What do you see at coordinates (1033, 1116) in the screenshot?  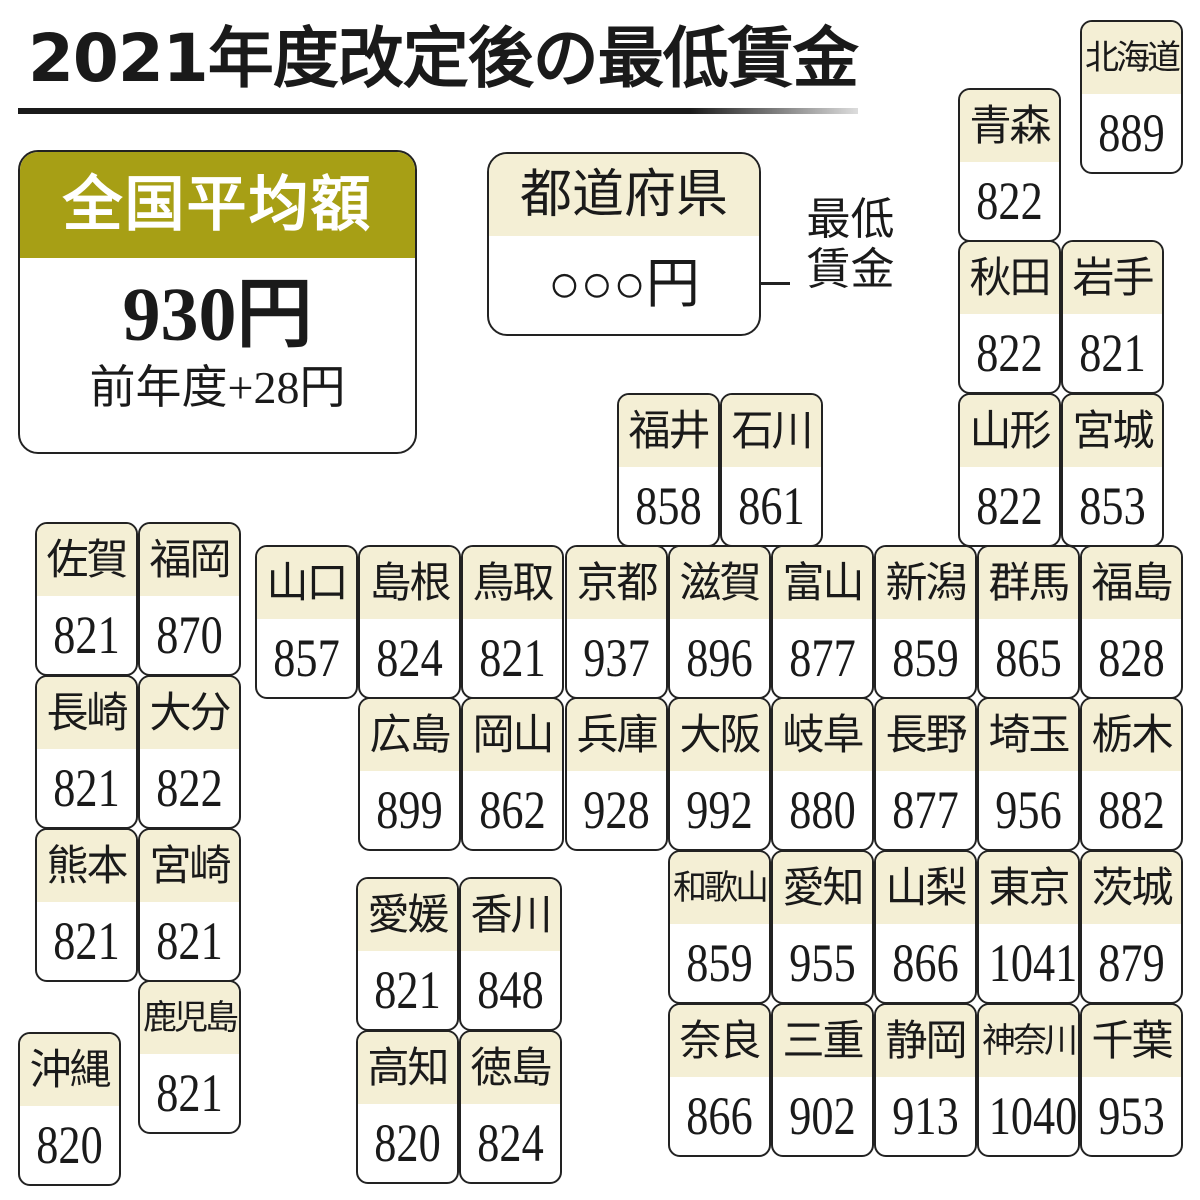 I see `prefecture-wage-text: 1040` at bounding box center [1033, 1116].